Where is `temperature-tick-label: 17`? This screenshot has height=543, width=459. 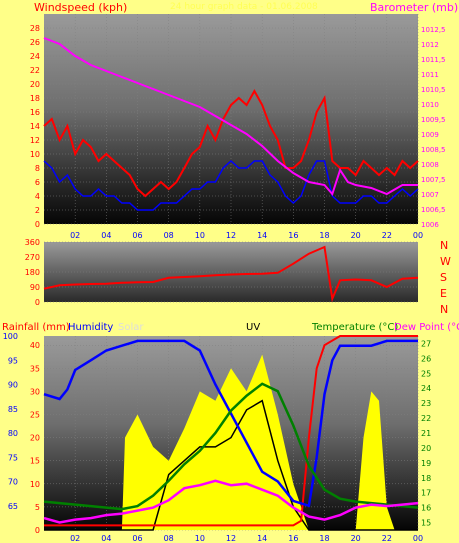 temperature-tick-label: 17 is located at coordinates (426, 493).